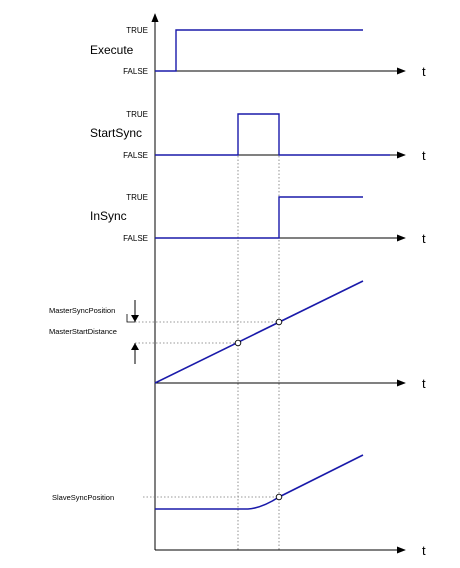  Describe the element at coordinates (424, 238) in the screenshot. I see `insync-axis-label: t` at that location.